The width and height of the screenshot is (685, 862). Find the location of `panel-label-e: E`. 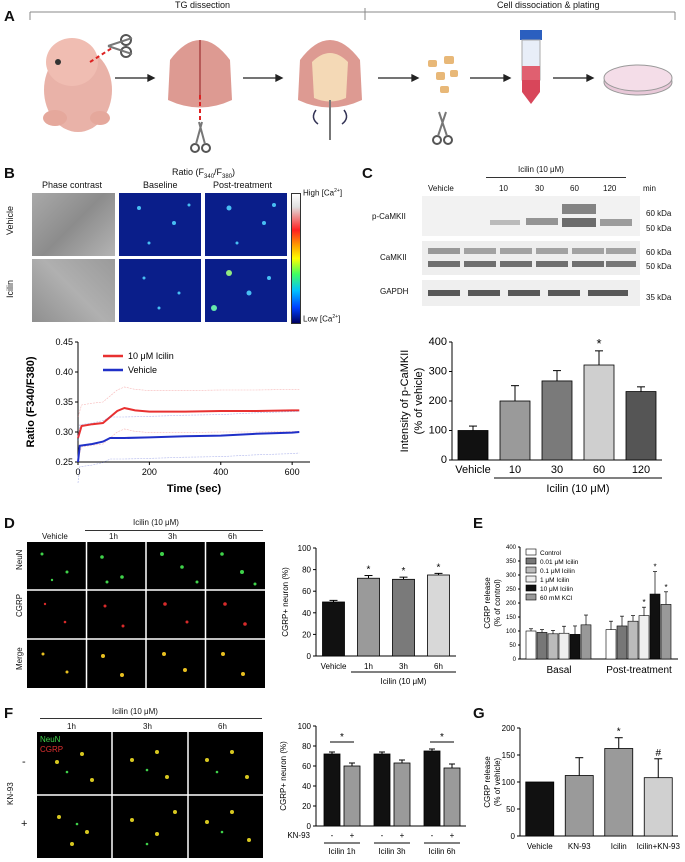

panel-label-e: E is located at coordinates (478, 523).